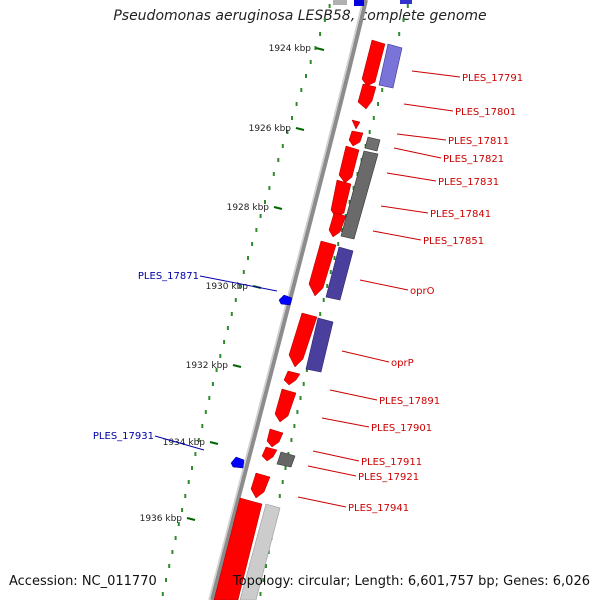 The width and height of the screenshot is (600, 600). I want to click on gene-label: PLES_17841, so click(460, 214).